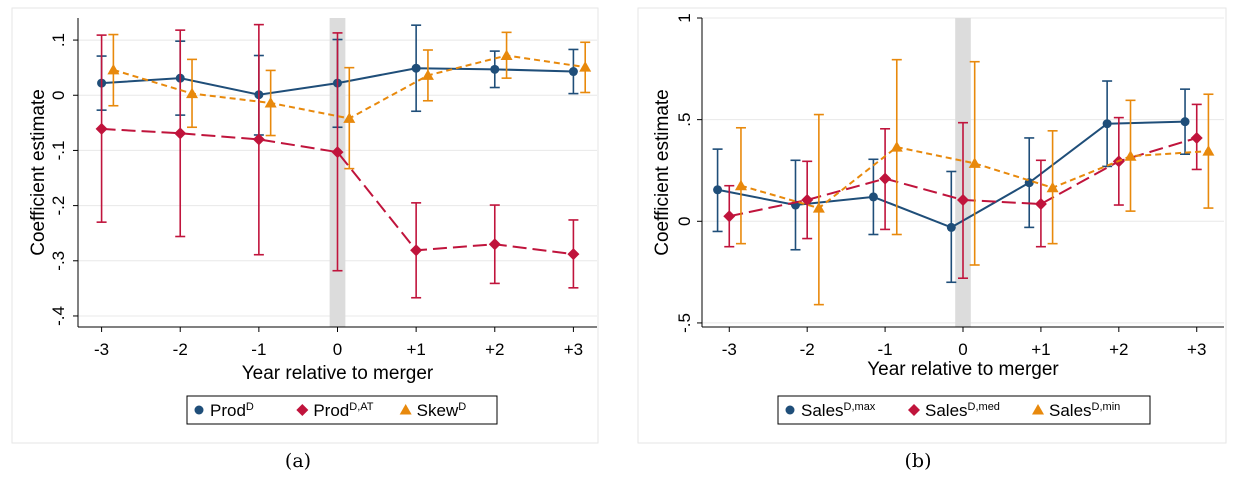 This screenshot has width=1238, height=486. What do you see at coordinates (918, 461) in the screenshot?
I see `caption-b: (b)` at bounding box center [918, 461].